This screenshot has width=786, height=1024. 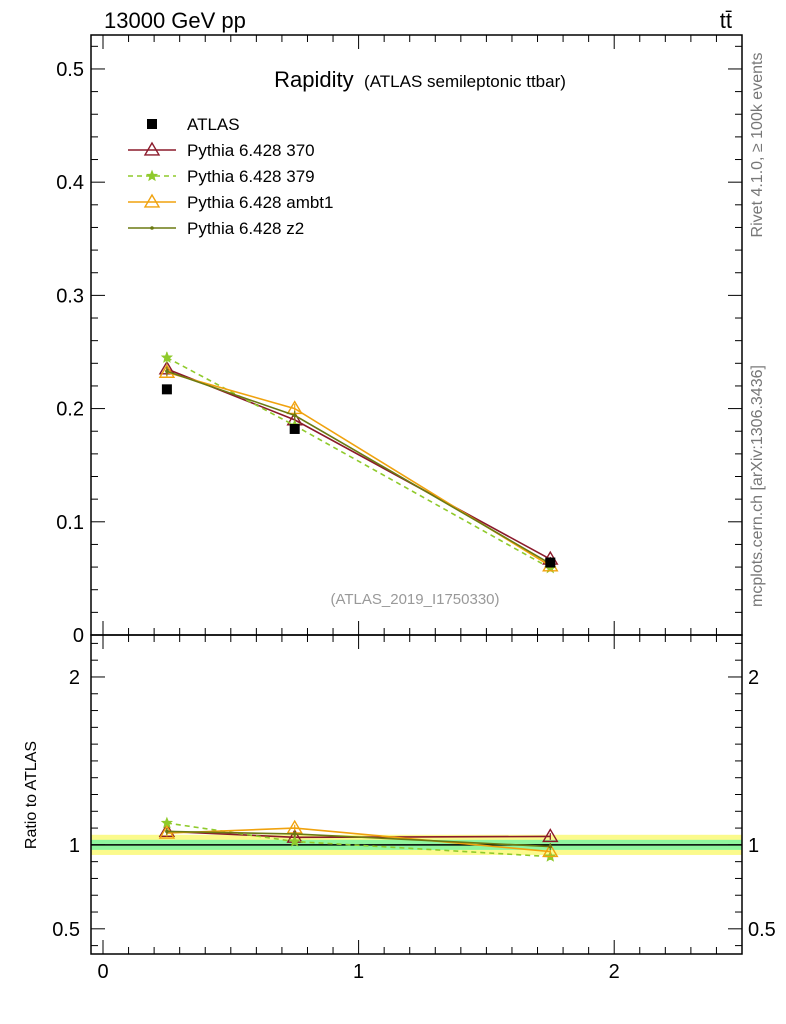 I want to click on y-tick-label-main: 0.2, so click(x=70, y=410).